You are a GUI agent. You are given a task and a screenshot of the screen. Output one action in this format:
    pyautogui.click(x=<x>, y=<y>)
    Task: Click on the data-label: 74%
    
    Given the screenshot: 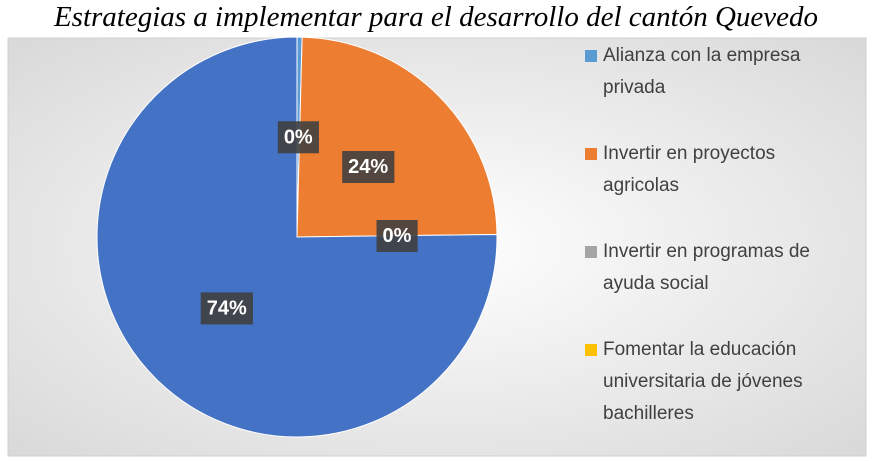 What is the action you would take?
    pyautogui.click(x=227, y=308)
    